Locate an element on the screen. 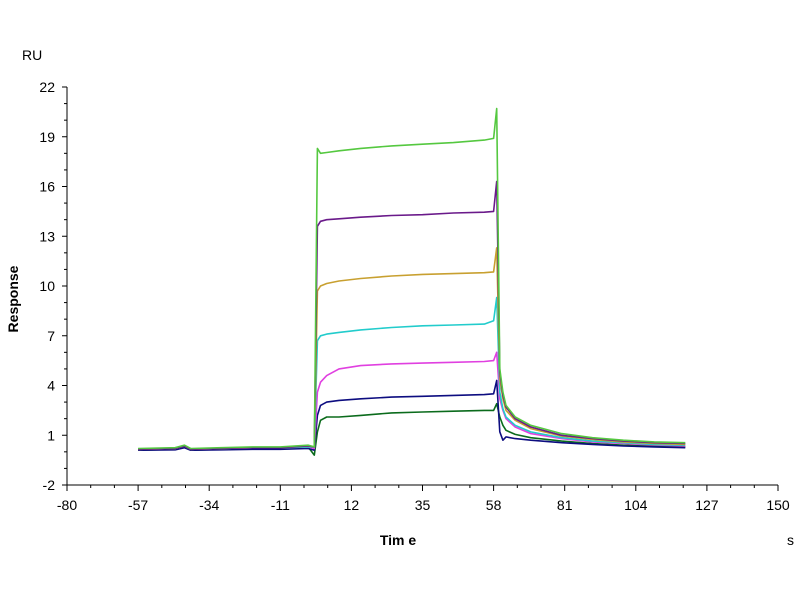 The width and height of the screenshot is (800, 605). y-axis-unit: RU is located at coordinates (32, 55).